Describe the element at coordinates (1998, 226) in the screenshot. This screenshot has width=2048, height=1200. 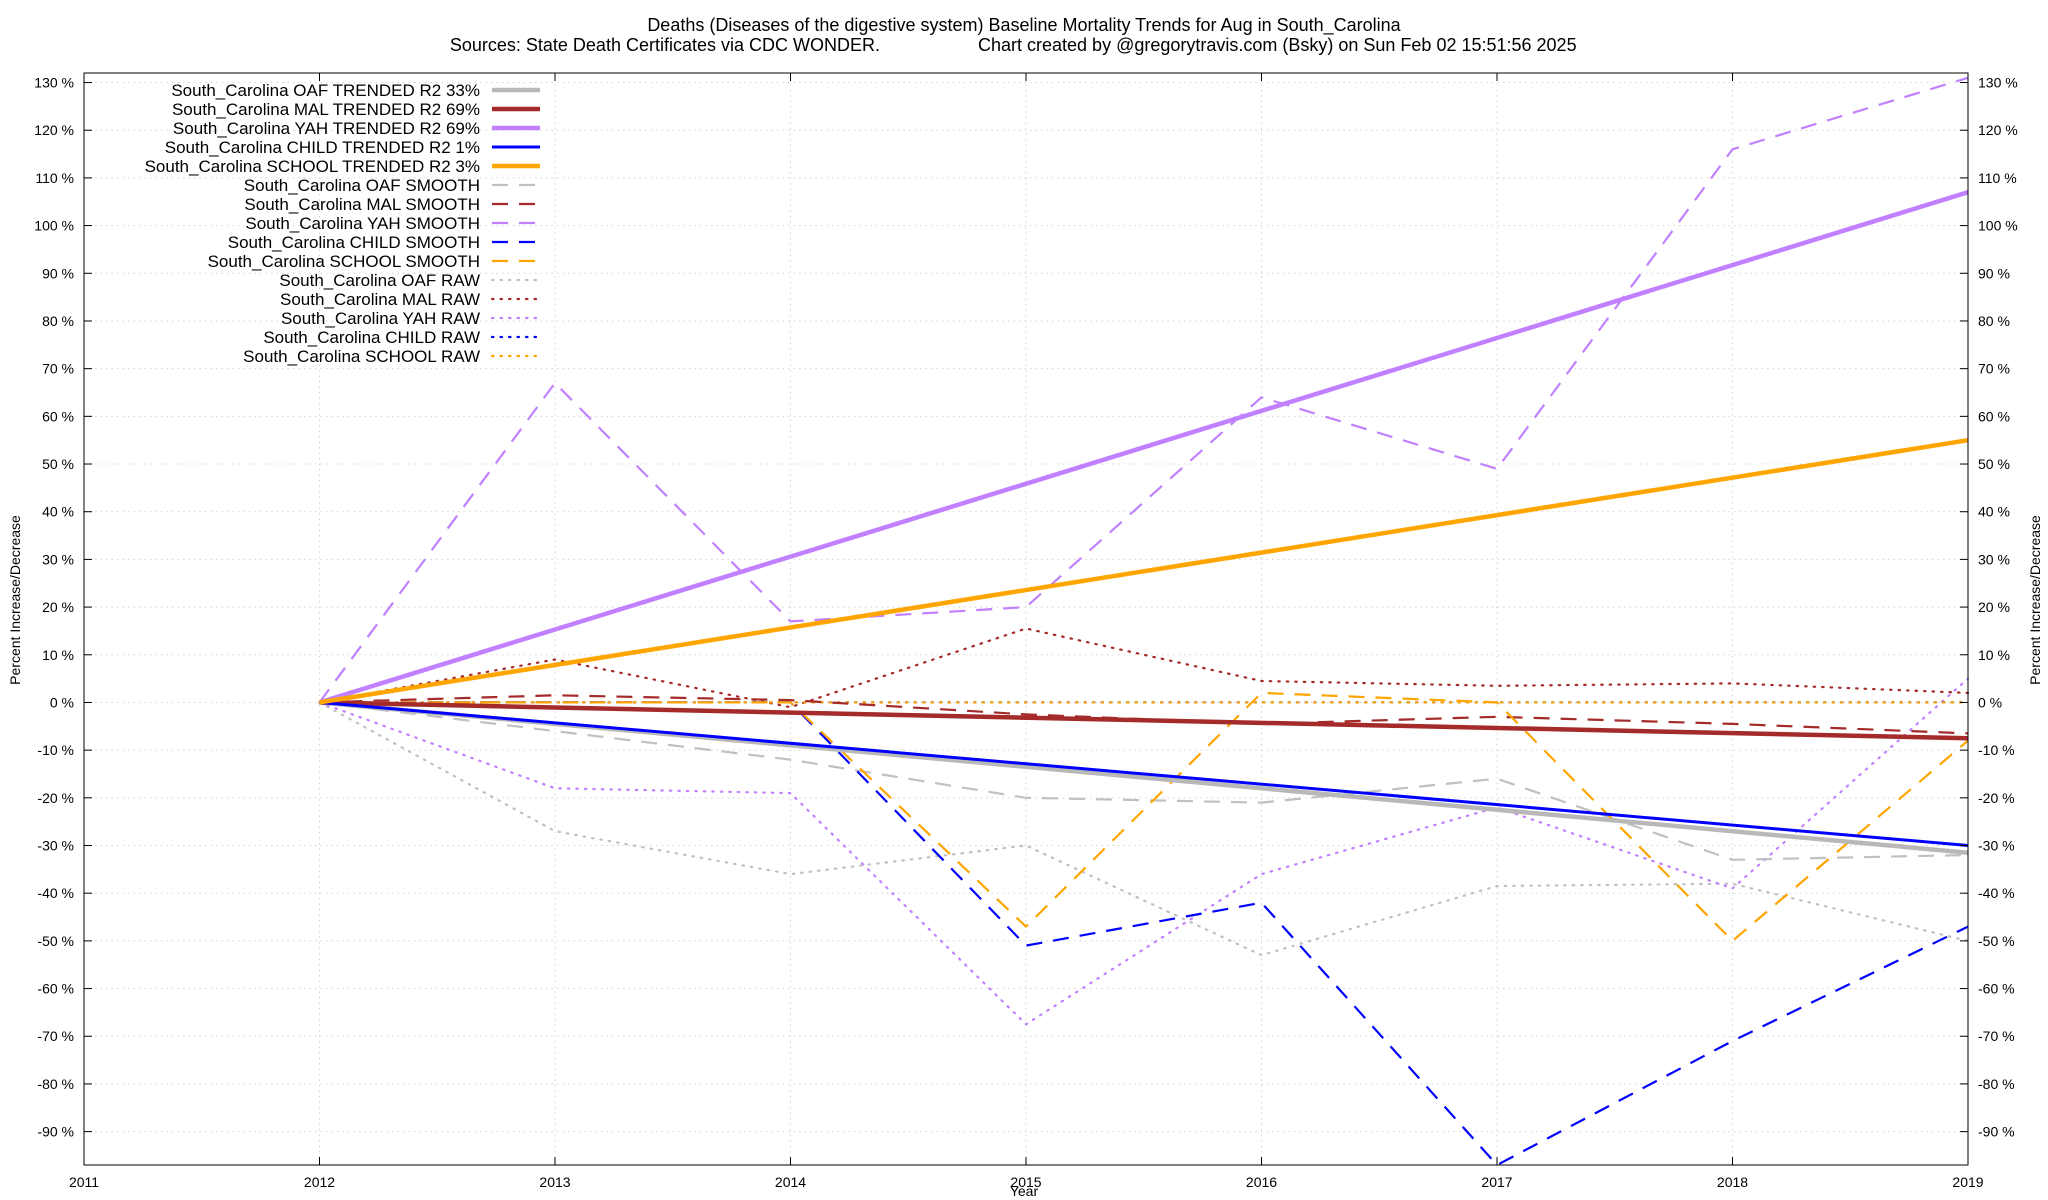
I see `y-tick-label-right: 100 %` at that location.